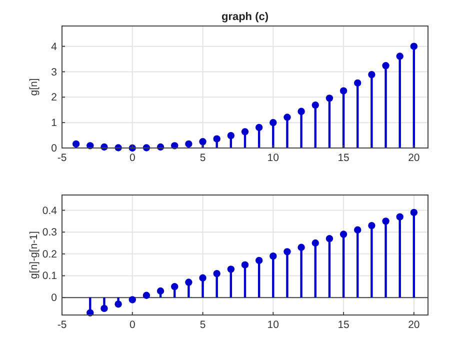 The width and height of the screenshot is (474, 355). Describe the element at coordinates (54, 98) in the screenshot. I see `y-tick-label: 2` at that location.